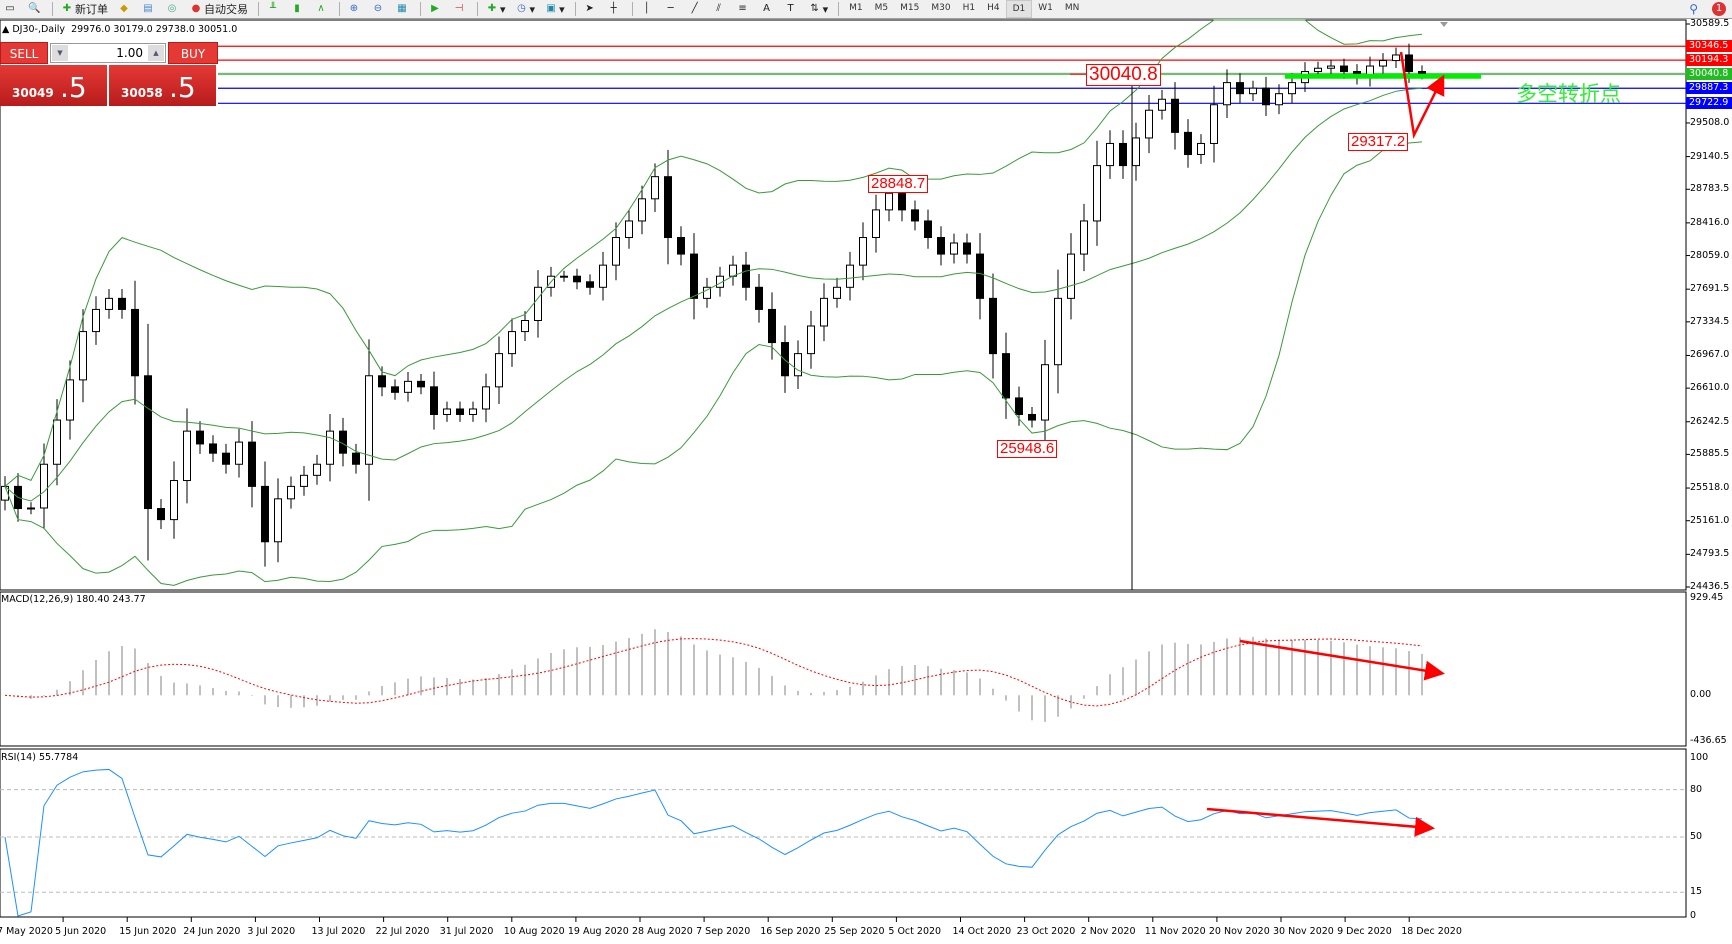 The width and height of the screenshot is (1732, 944). I want to click on indicators-button: ✚ ▾, so click(496, 9).